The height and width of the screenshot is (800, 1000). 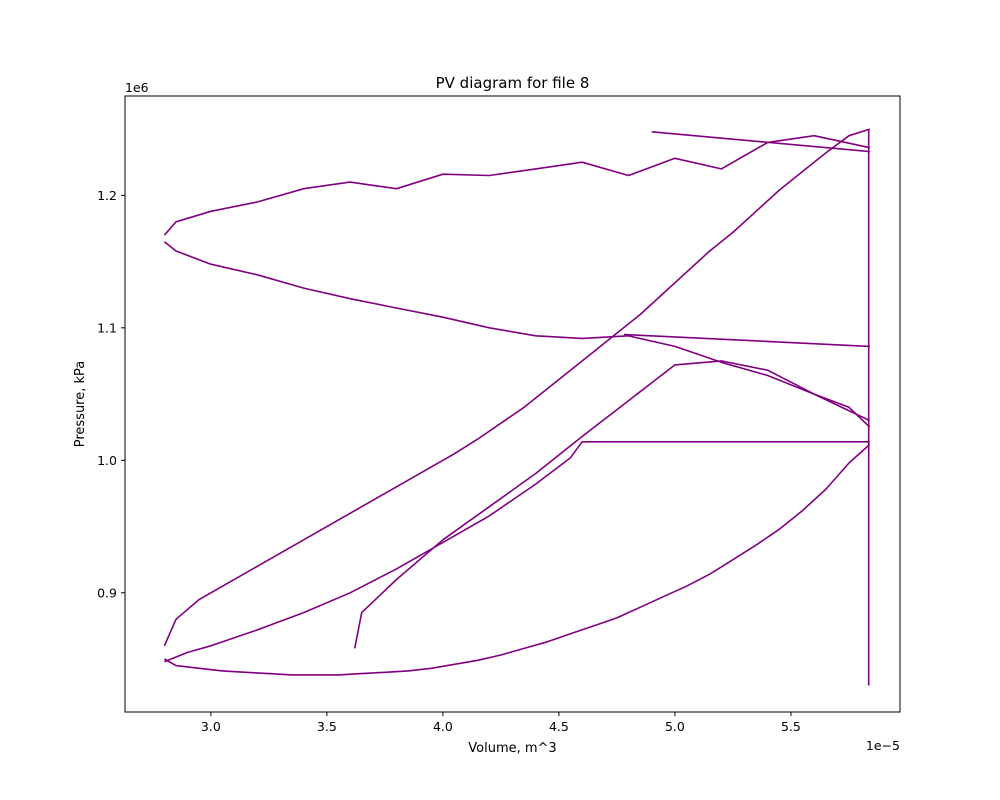 What do you see at coordinates (107, 592) in the screenshot?
I see `y-tick-label: 0.9` at bounding box center [107, 592].